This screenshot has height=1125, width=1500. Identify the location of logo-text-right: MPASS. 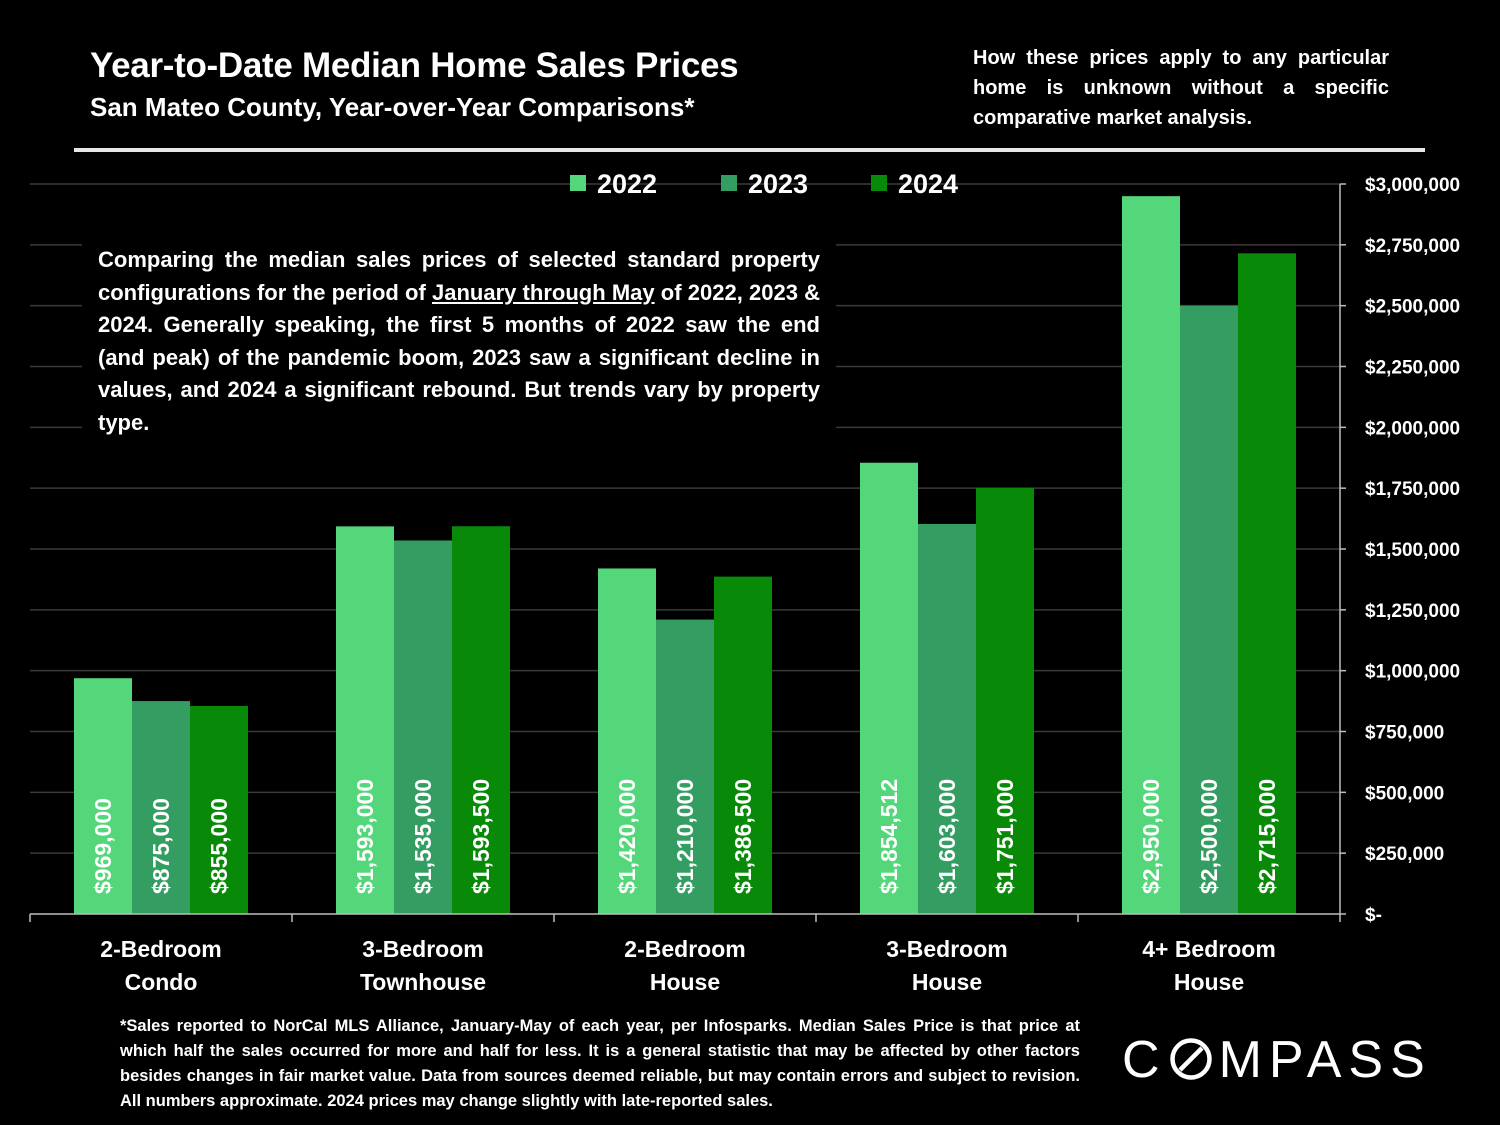
(1325, 1060).